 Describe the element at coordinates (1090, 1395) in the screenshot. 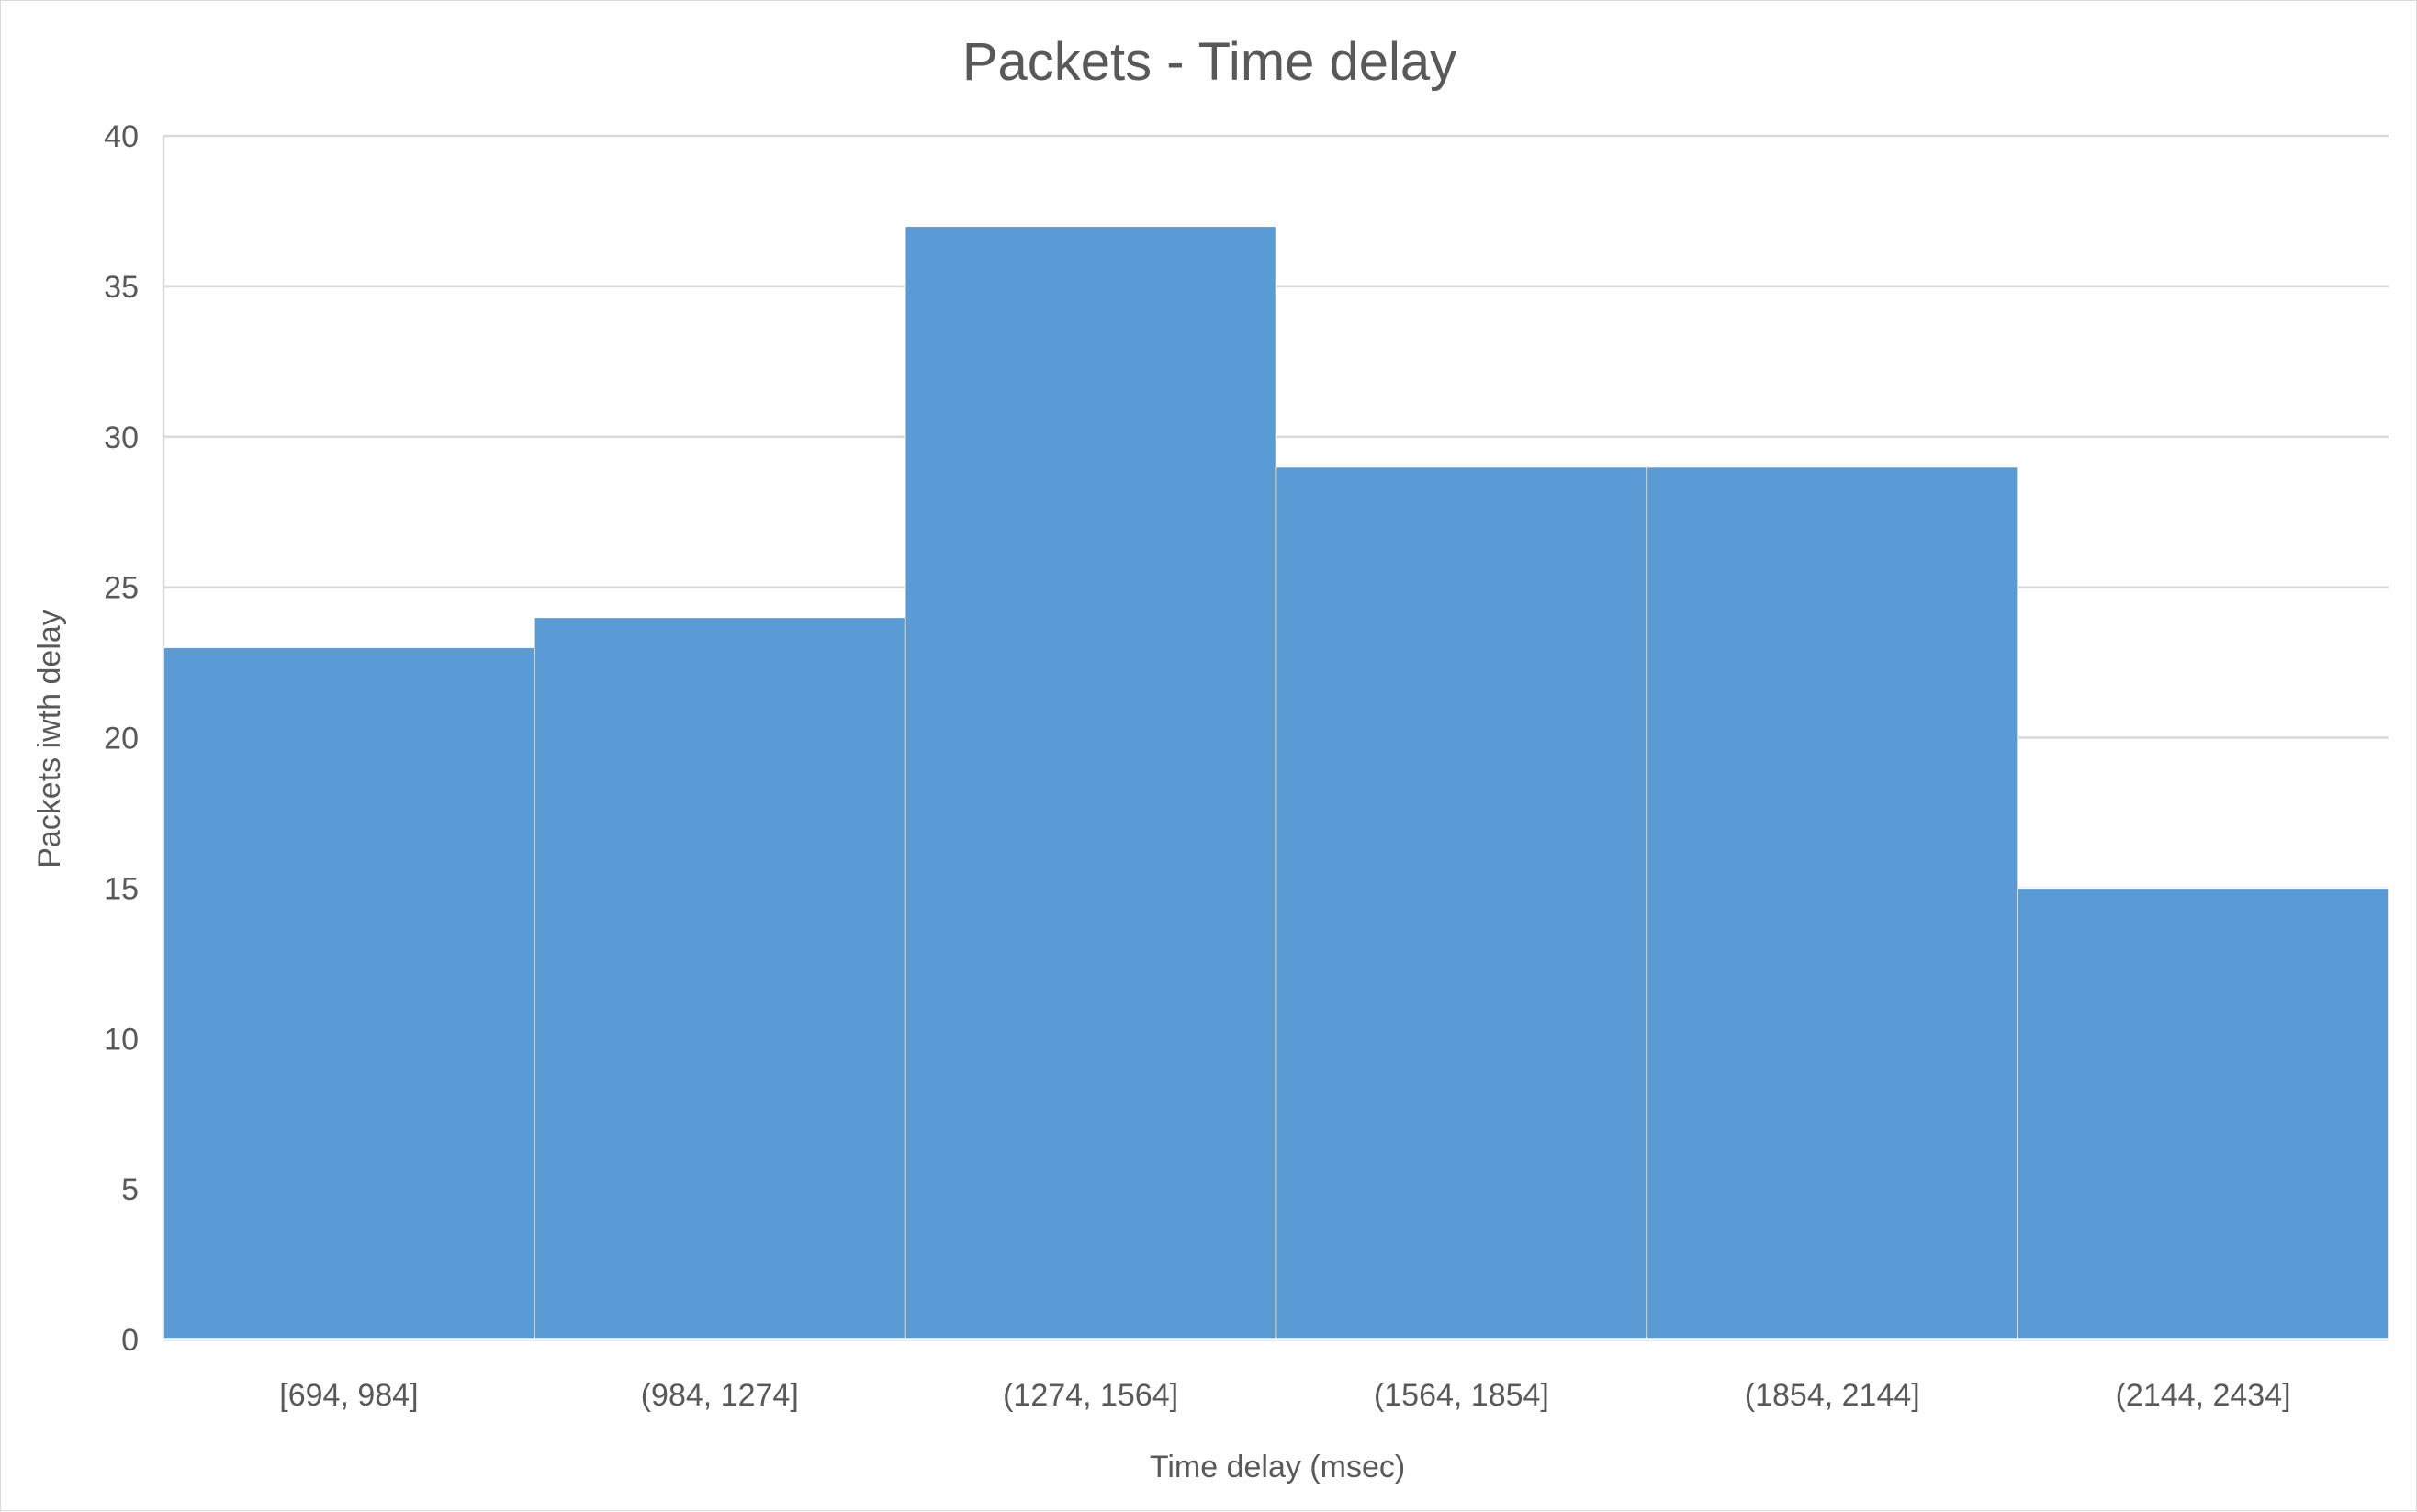

I see `x-tick-label: (1274, 1564]` at that location.